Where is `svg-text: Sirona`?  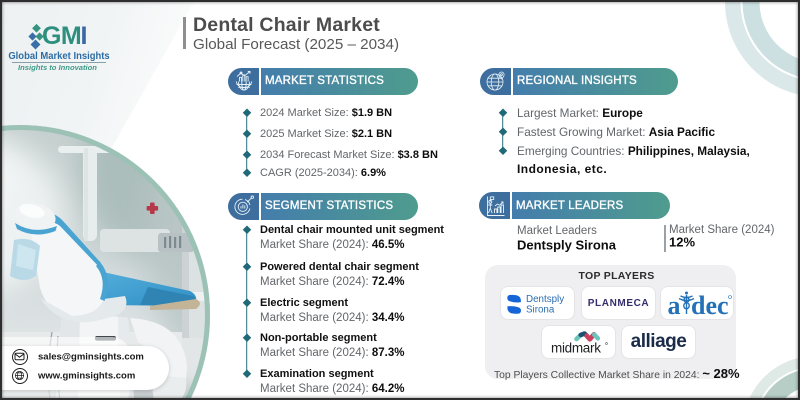 svg-text: Sirona is located at coordinates (540, 310).